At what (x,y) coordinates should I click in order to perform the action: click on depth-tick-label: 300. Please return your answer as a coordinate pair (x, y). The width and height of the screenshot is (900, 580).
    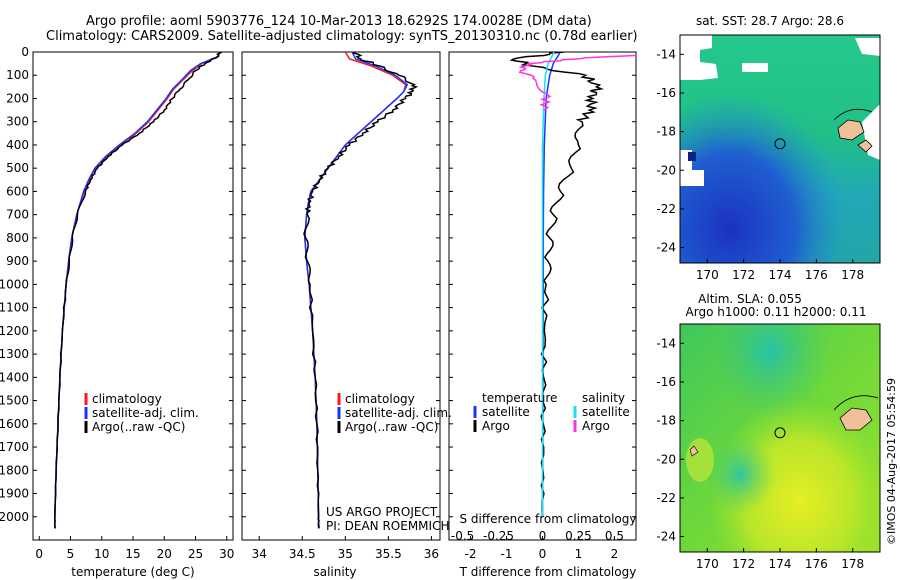
    Looking at the image, I should click on (17, 122).